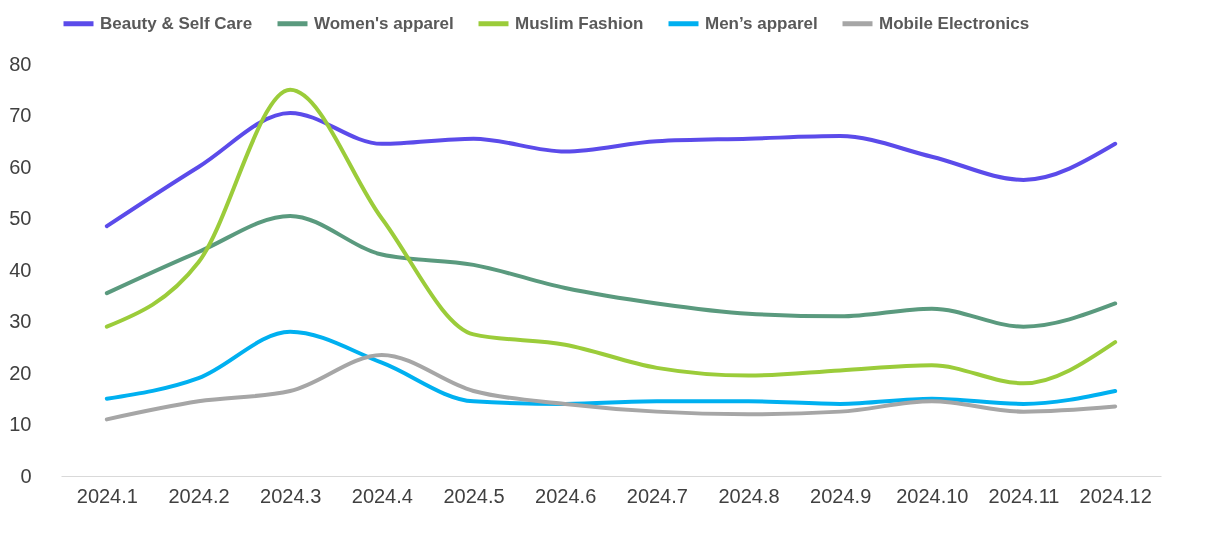 The width and height of the screenshot is (1222, 557). What do you see at coordinates (841, 495) in the screenshot?
I see `x-tick-label: 2024.9` at bounding box center [841, 495].